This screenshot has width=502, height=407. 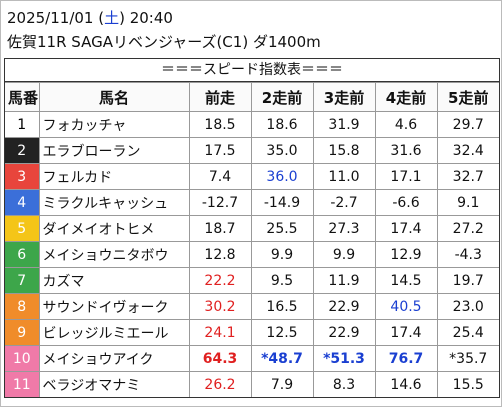 I want to click on horse-row: 11 ベラジオマナミ 26.2 7.9 8.3 14.6 15.5, so click(x=252, y=384).